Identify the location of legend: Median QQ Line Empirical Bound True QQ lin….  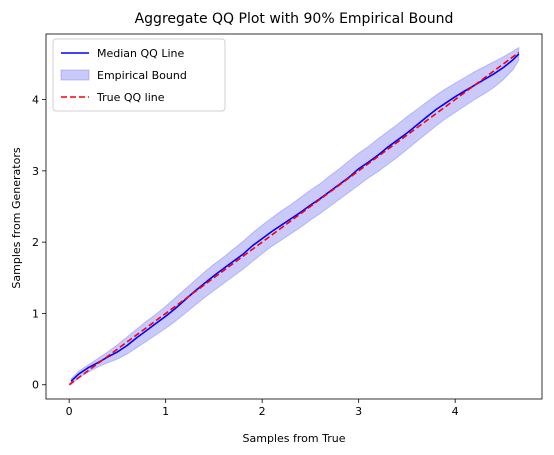
(139, 75).